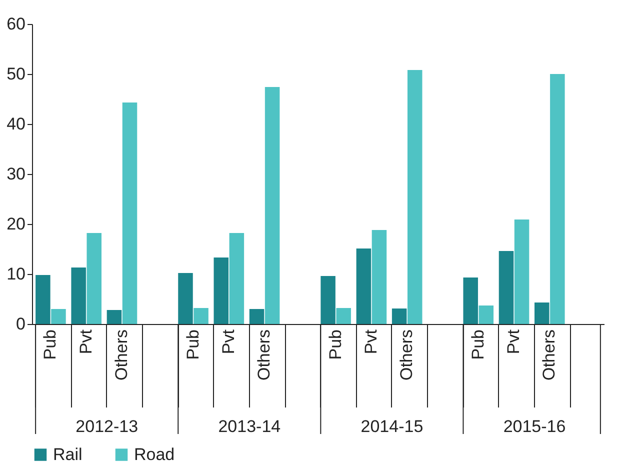  I want to click on y-tick-label: 40, so click(16, 124).